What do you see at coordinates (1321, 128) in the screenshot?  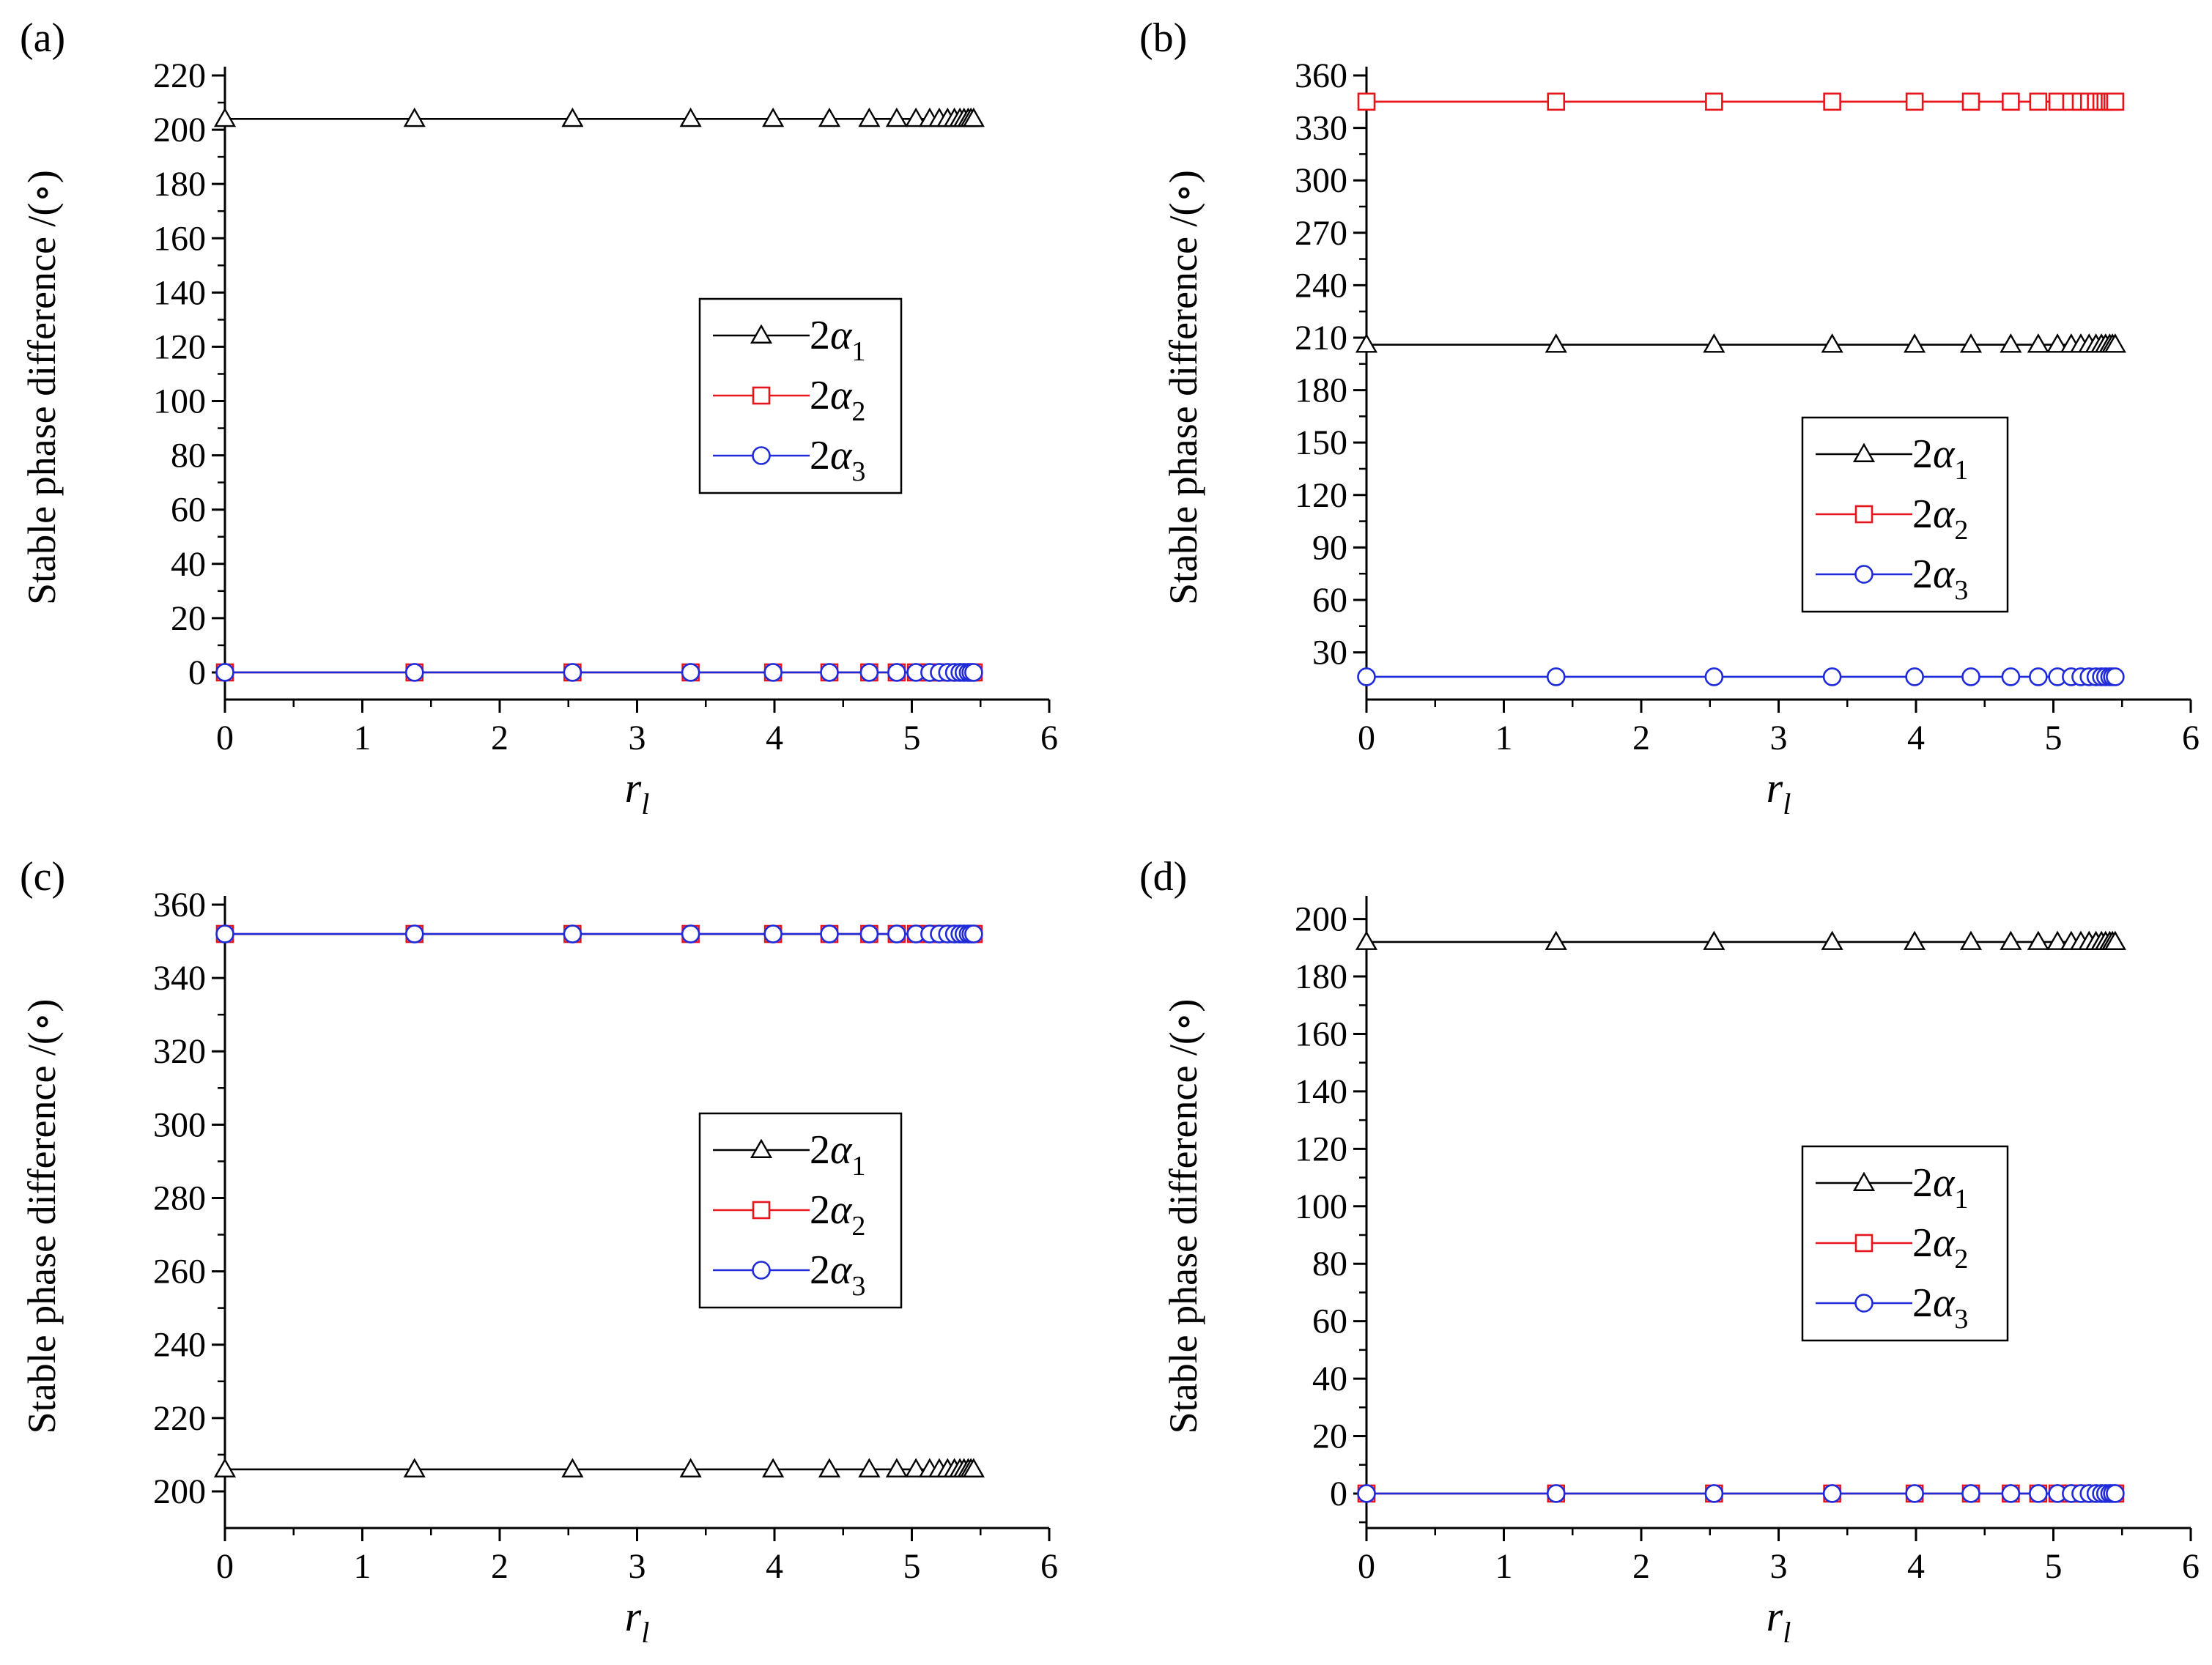 I see `y-tick-label: 330` at bounding box center [1321, 128].